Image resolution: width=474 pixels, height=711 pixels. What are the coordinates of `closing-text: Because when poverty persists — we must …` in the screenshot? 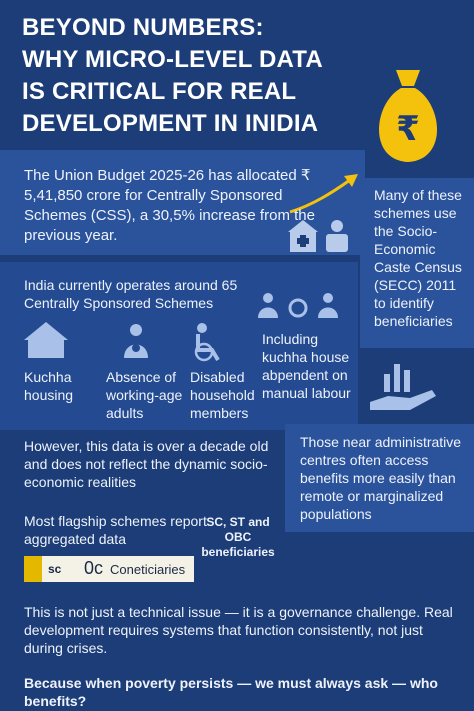 It's located at (231, 692).